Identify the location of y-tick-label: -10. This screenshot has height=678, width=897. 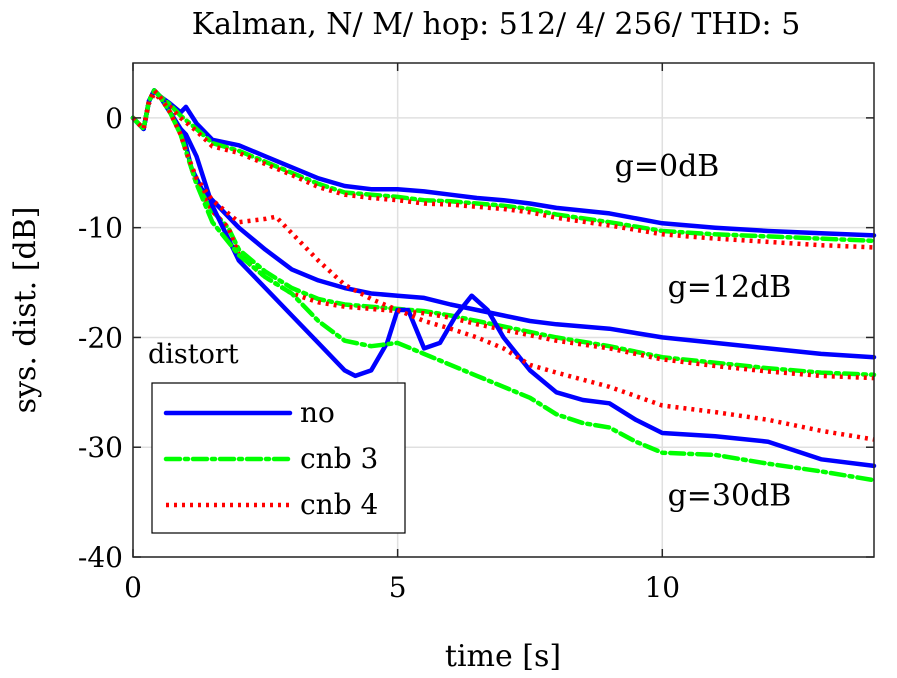
(100, 228).